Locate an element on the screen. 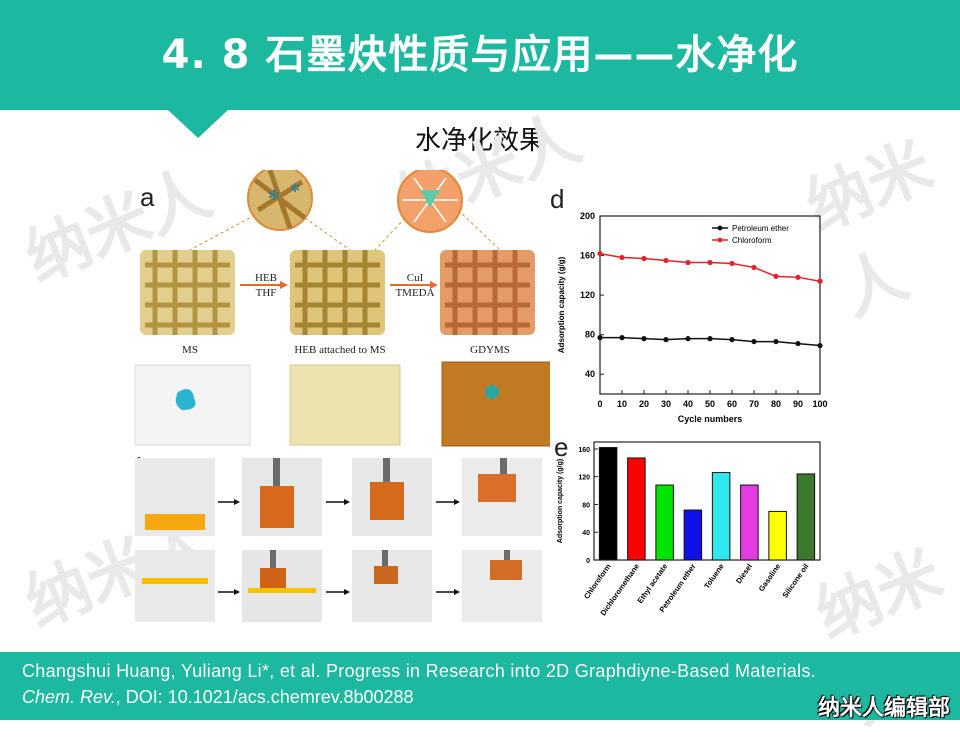 The width and height of the screenshot is (960, 742). step1-solvent: THF is located at coordinates (266, 293).